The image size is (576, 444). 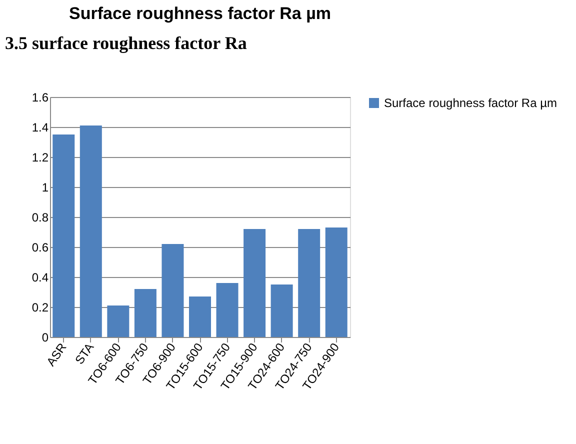 I want to click on y-tick-label: 1.6, so click(x=40, y=97).